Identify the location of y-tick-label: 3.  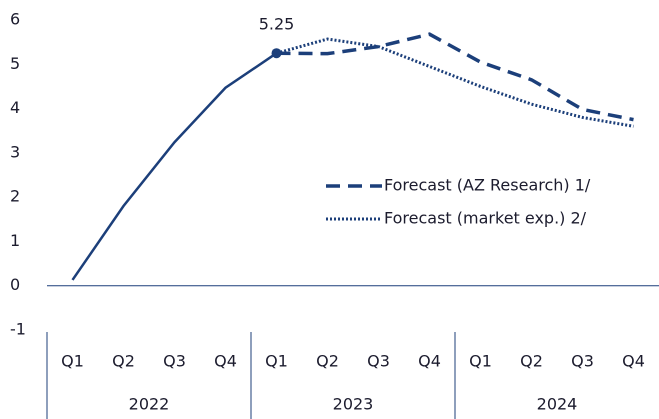
(15, 151).